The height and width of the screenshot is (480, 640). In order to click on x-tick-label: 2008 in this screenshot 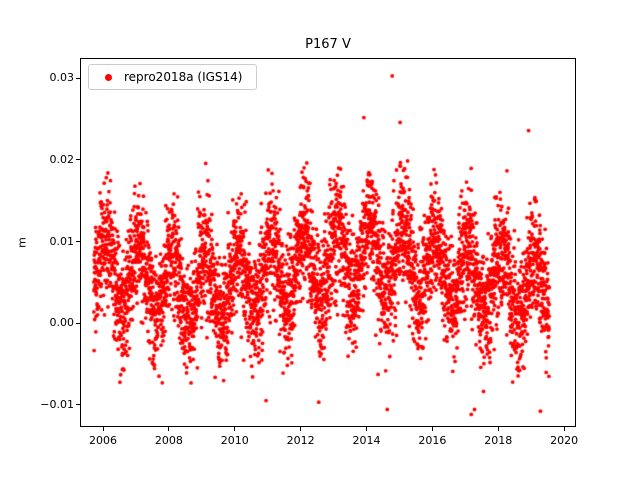, I will do `click(168, 440)`.